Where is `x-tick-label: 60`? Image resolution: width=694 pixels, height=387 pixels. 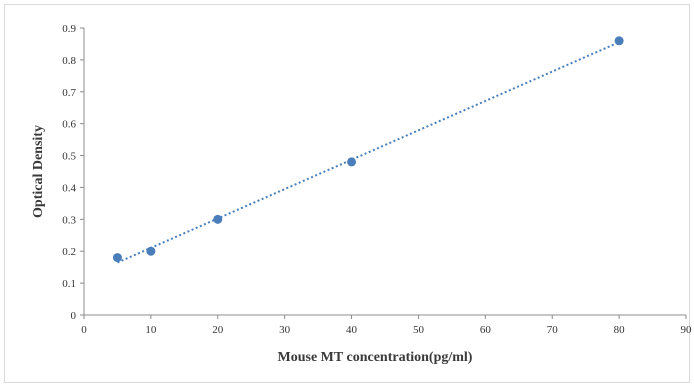
x-tick-label: 60 is located at coordinates (486, 330).